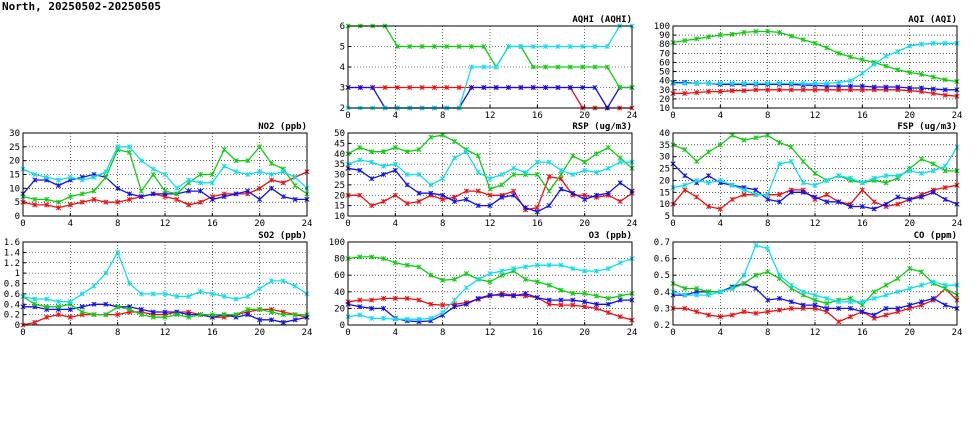  What do you see at coordinates (339, 144) in the screenshot?
I see `y-tick-label: 45` at bounding box center [339, 144].